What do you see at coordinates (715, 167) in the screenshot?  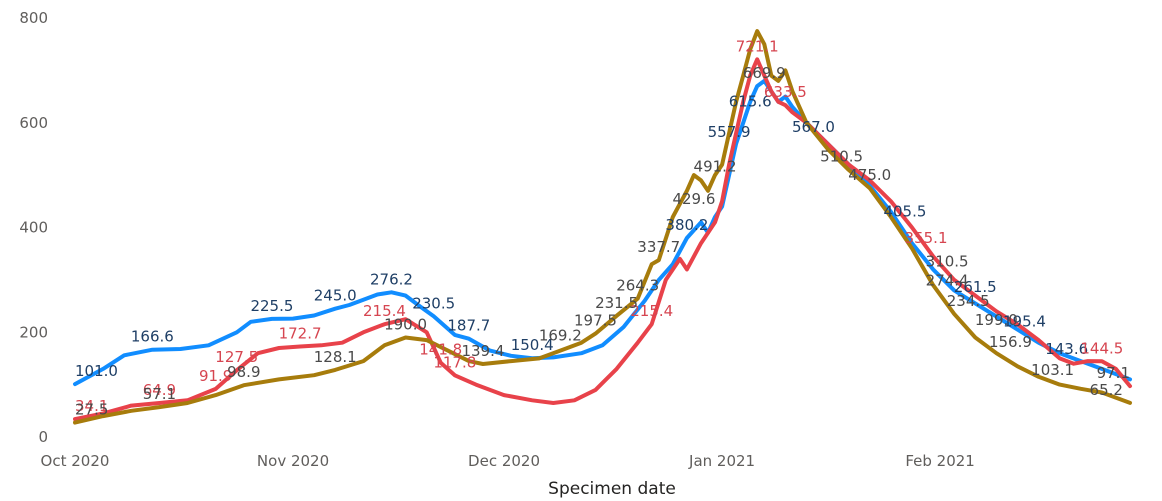 I see `data-label: 491.2` at bounding box center [715, 167].